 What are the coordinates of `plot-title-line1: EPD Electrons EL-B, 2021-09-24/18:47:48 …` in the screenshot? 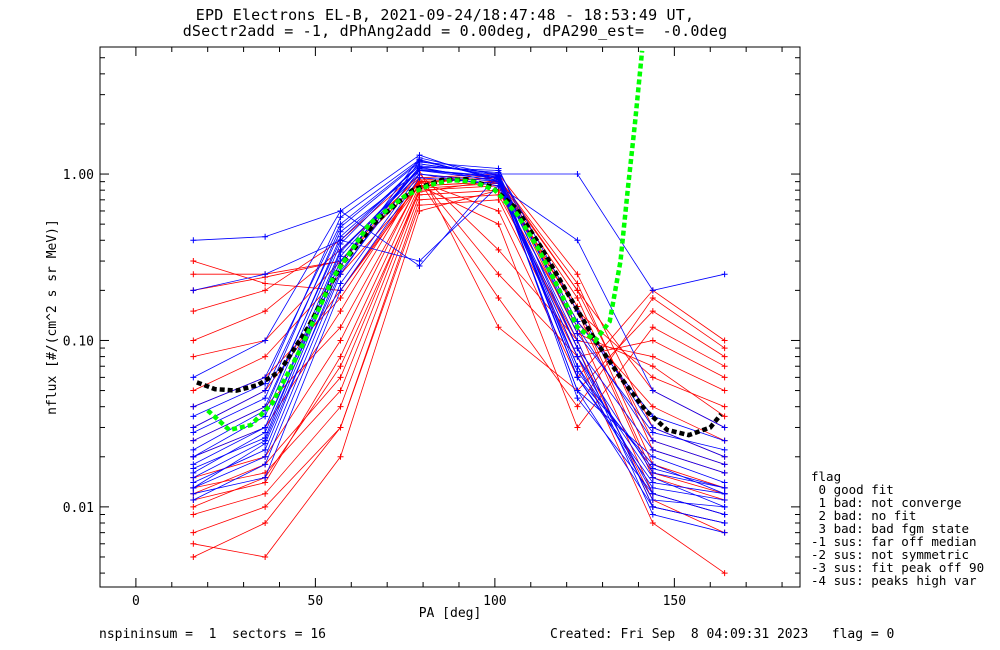 It's located at (445, 15).